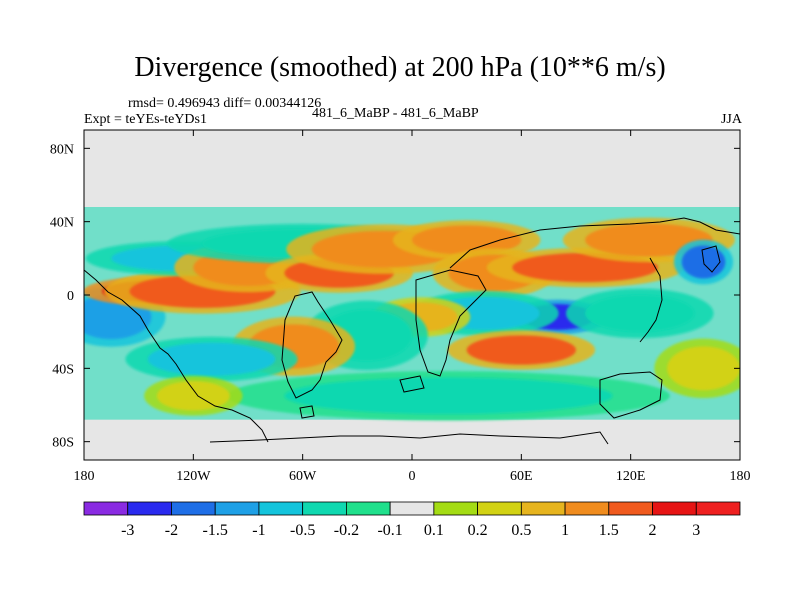  I want to click on colorbar-label-11: 1.5, so click(609, 530).